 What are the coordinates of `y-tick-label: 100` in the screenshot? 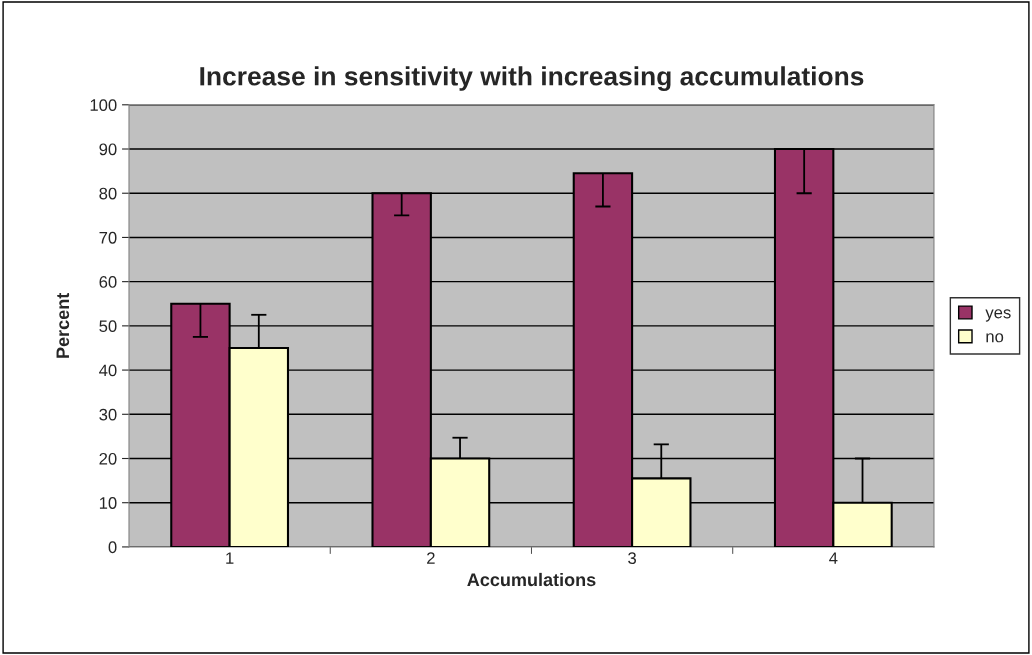 It's located at (103, 105).